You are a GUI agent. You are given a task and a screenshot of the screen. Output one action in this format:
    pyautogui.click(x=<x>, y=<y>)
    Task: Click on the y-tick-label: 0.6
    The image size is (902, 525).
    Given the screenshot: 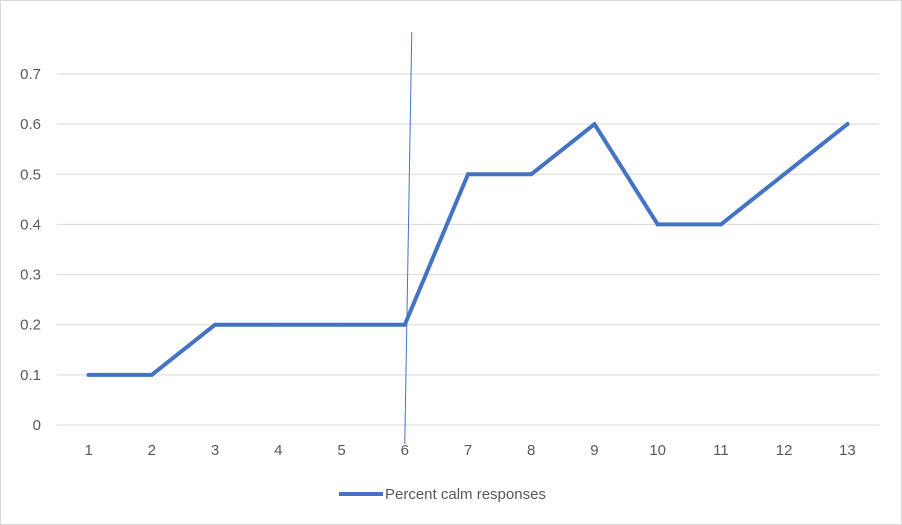 What is the action you would take?
    pyautogui.click(x=30, y=124)
    